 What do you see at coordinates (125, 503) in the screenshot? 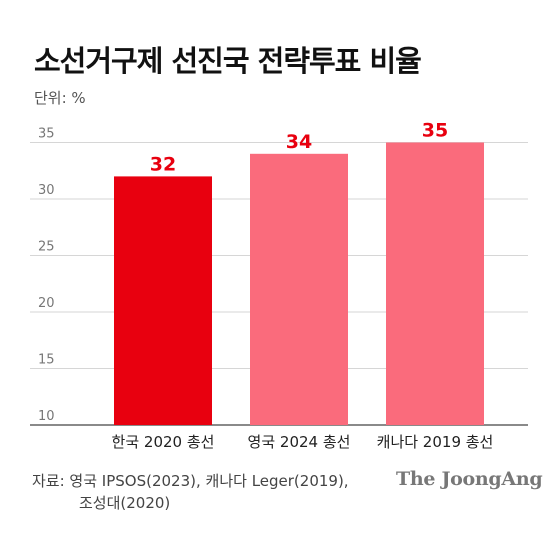
I see `source-line-2: 조성대(2020)` at bounding box center [125, 503].